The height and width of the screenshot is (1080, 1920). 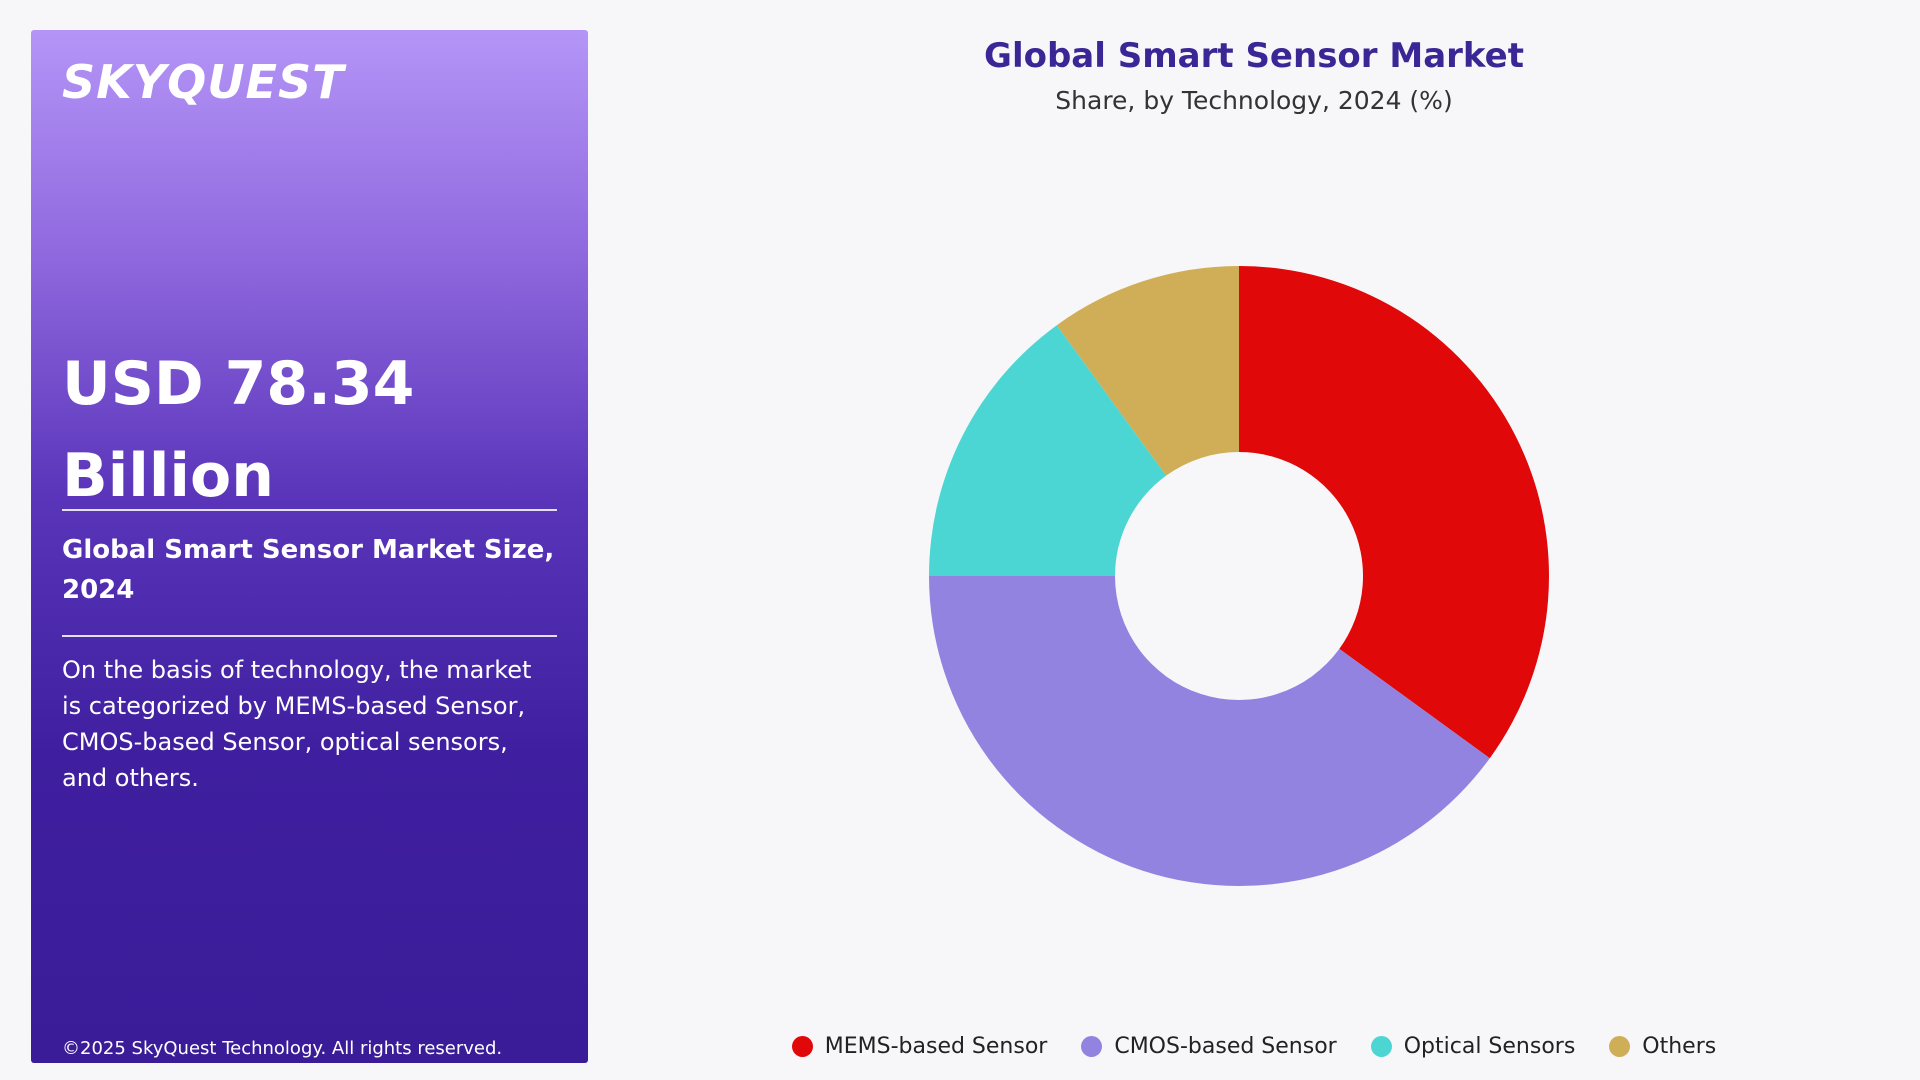 What do you see at coordinates (1225, 1046) in the screenshot?
I see `legend-label: CMOS-based Sensor` at bounding box center [1225, 1046].